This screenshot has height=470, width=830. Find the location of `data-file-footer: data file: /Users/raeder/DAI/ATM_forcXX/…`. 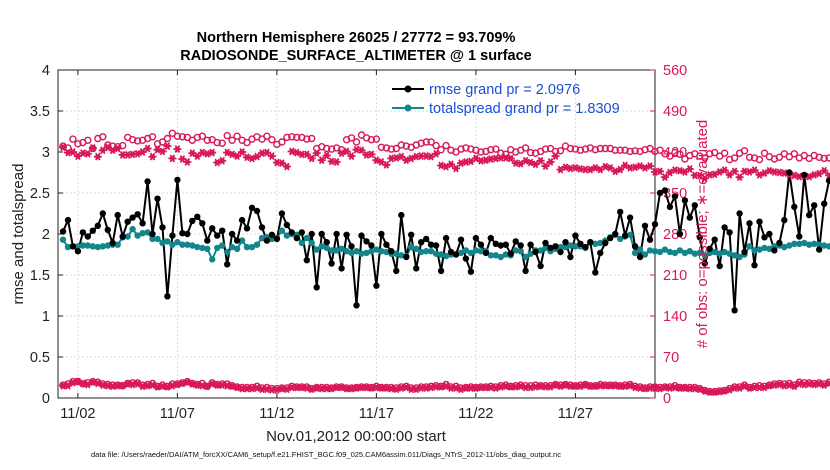

data-file-footer: data file: /Users/raeder/DAI/ATM_forcXX/… is located at coordinates (326, 454).